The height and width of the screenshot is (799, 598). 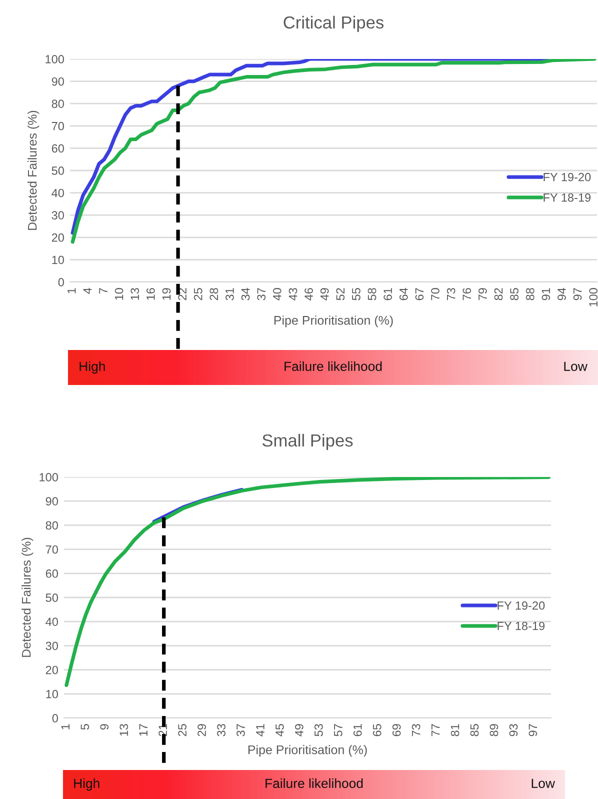 What do you see at coordinates (593, 297) in the screenshot?
I see `x-tick-label: 100` at bounding box center [593, 297].